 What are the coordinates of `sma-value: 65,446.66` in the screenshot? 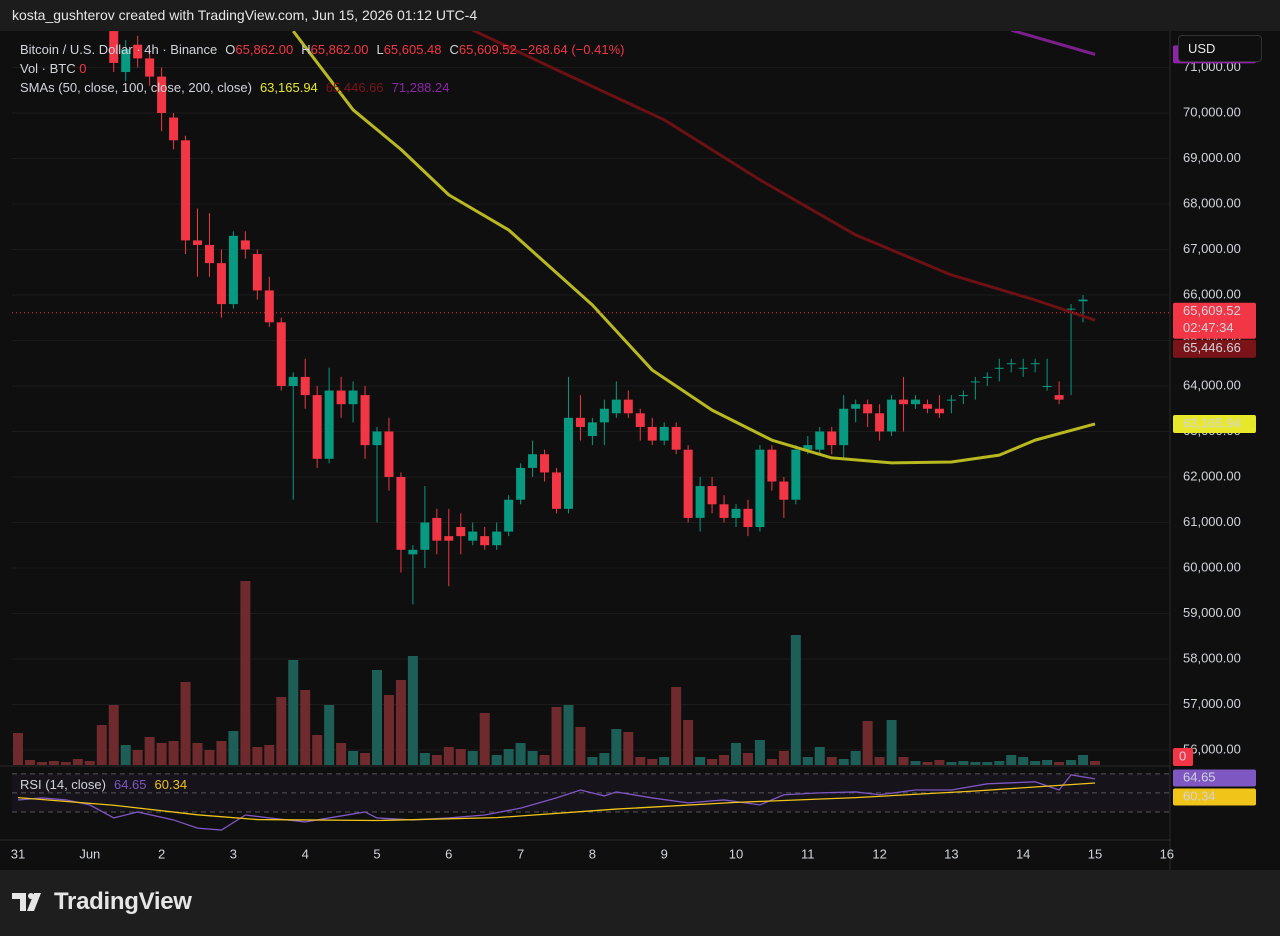 It's located at (354, 87).